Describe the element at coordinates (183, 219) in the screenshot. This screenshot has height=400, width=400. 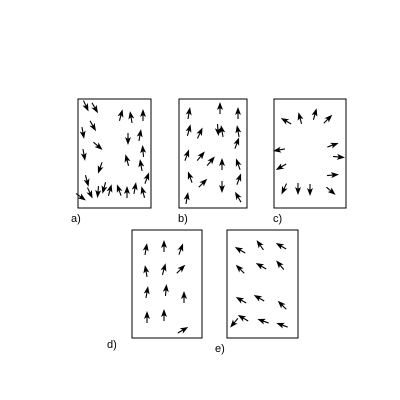
I see `panel-b-label: b)` at that location.